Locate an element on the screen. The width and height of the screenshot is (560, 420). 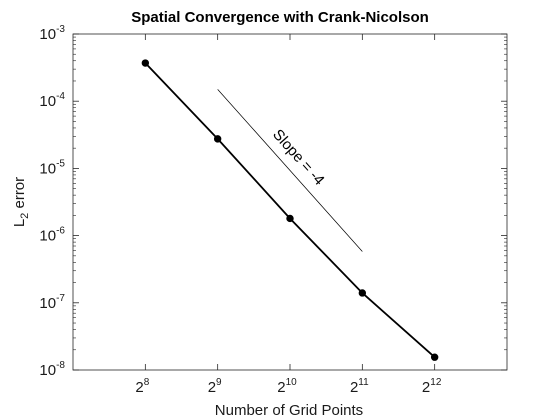
y-axis-title-subscript: 2 is located at coordinates (25, 216).